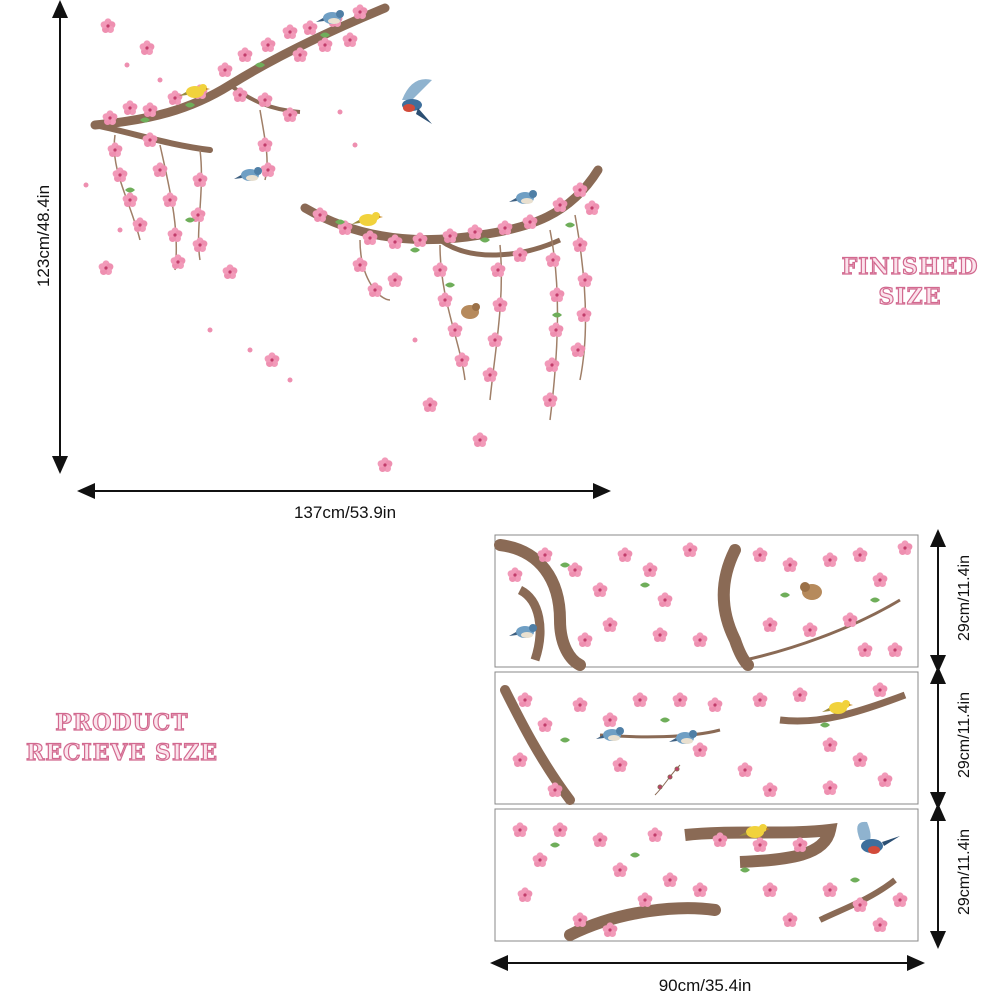 This screenshot has height=1000, width=1000. Describe the element at coordinates (345, 512) in the screenshot. I see `finished-width-label: 137cm/53.9in` at that location.